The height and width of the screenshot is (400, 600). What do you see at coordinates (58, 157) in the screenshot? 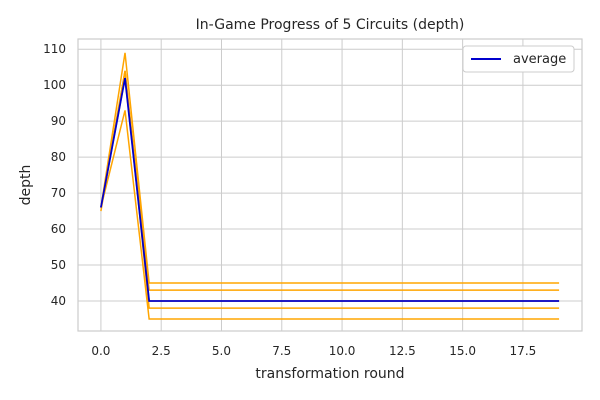
I see `y-tick-label: 80` at bounding box center [58, 157].